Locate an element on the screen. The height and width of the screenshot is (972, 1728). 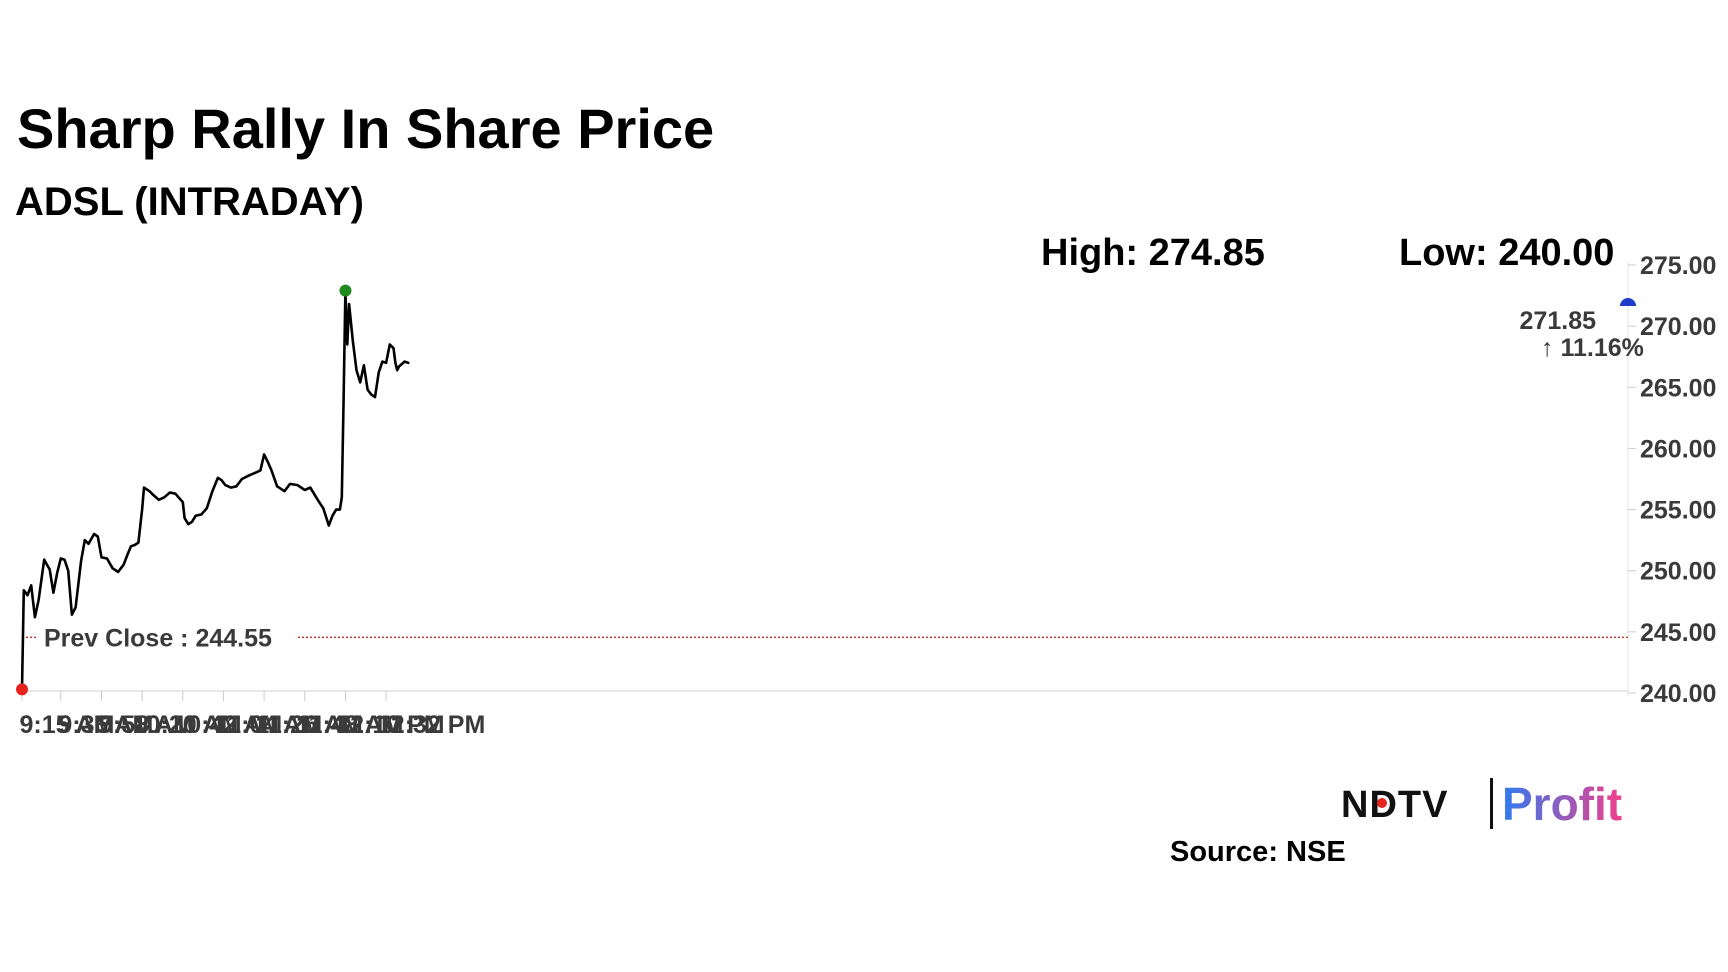
y-tick-label: 250.00 is located at coordinates (1678, 572).